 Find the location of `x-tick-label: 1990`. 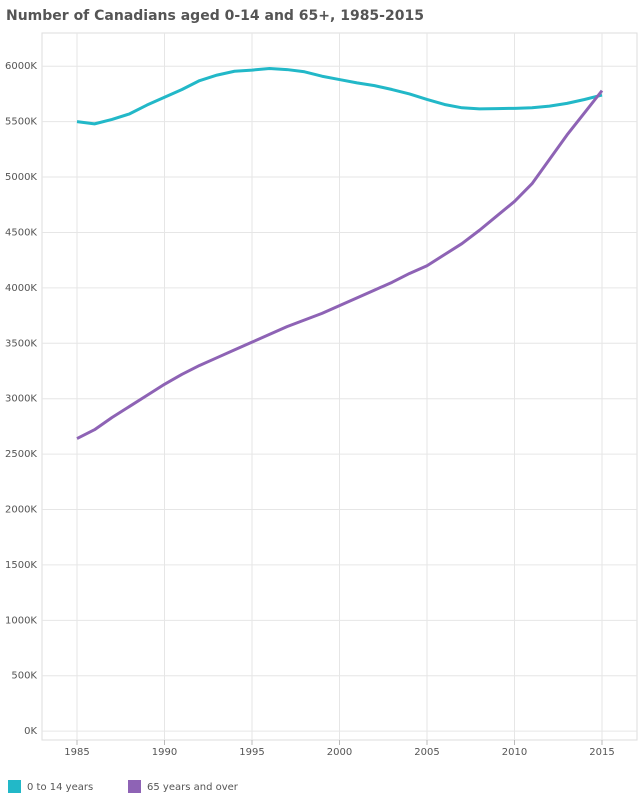

x-tick-label: 1990 is located at coordinates (164, 752).